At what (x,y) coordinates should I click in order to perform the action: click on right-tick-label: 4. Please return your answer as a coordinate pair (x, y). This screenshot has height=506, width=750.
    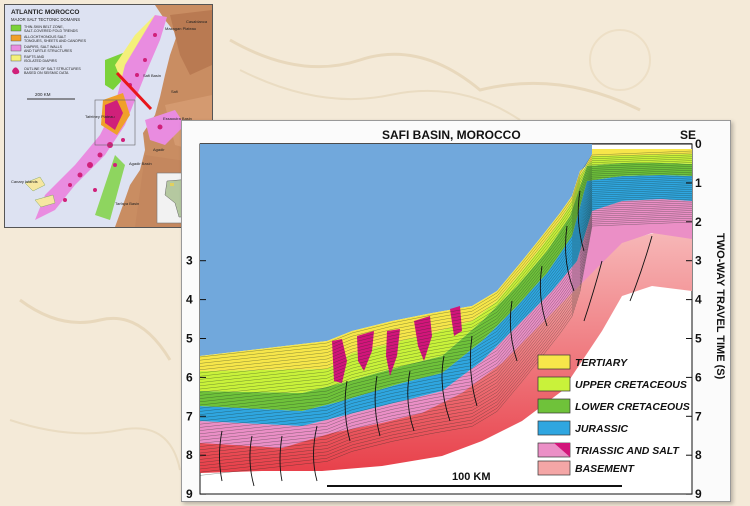
    Looking at the image, I should click on (698, 300).